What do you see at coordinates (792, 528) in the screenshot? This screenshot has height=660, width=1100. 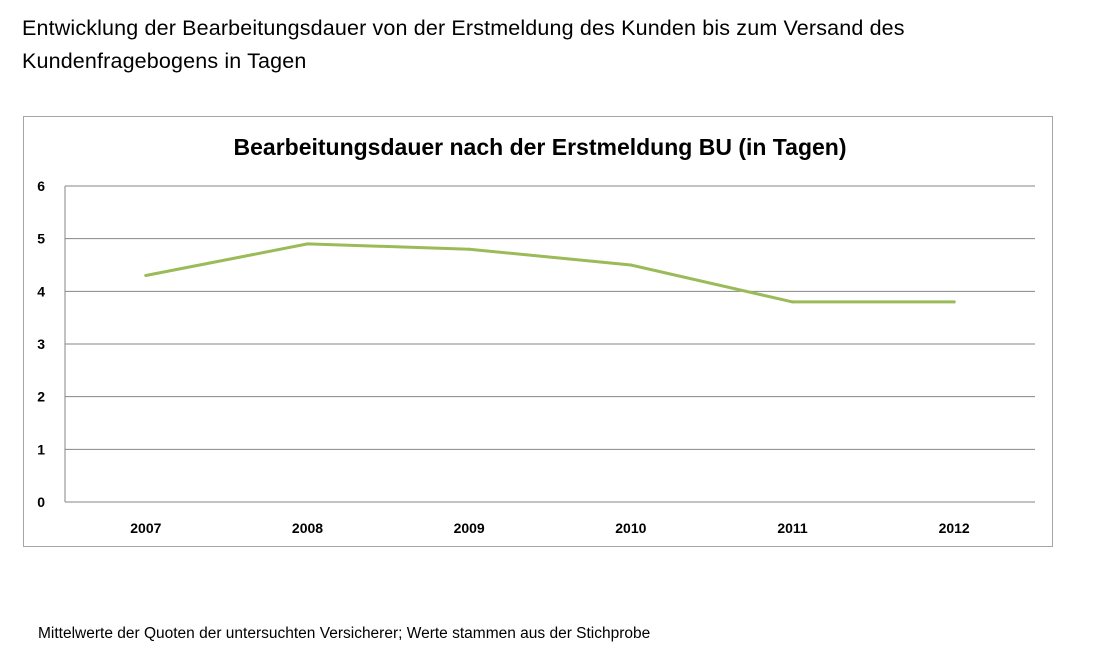 I see `x-tick-label: 2011` at bounding box center [792, 528].